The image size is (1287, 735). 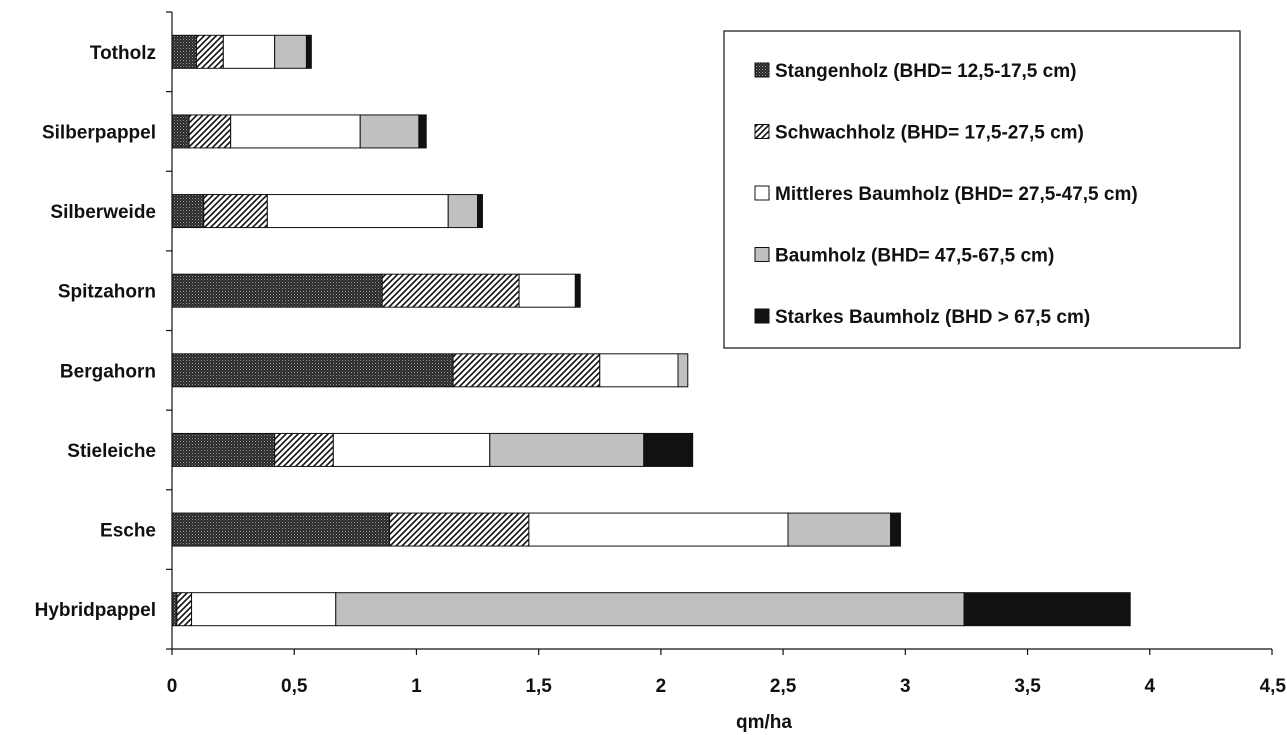 What do you see at coordinates (108, 371) in the screenshot?
I see `category-label: Bergahorn` at bounding box center [108, 371].